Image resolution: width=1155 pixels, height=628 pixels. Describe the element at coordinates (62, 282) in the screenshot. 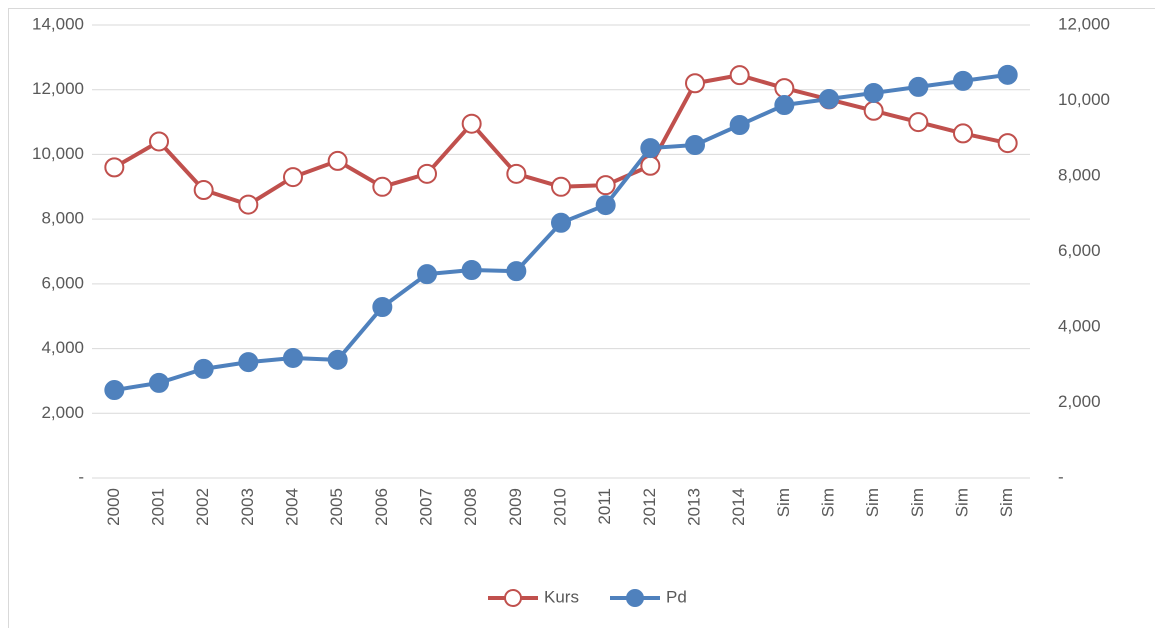

I see `y-tick-label: 6,000` at that location.